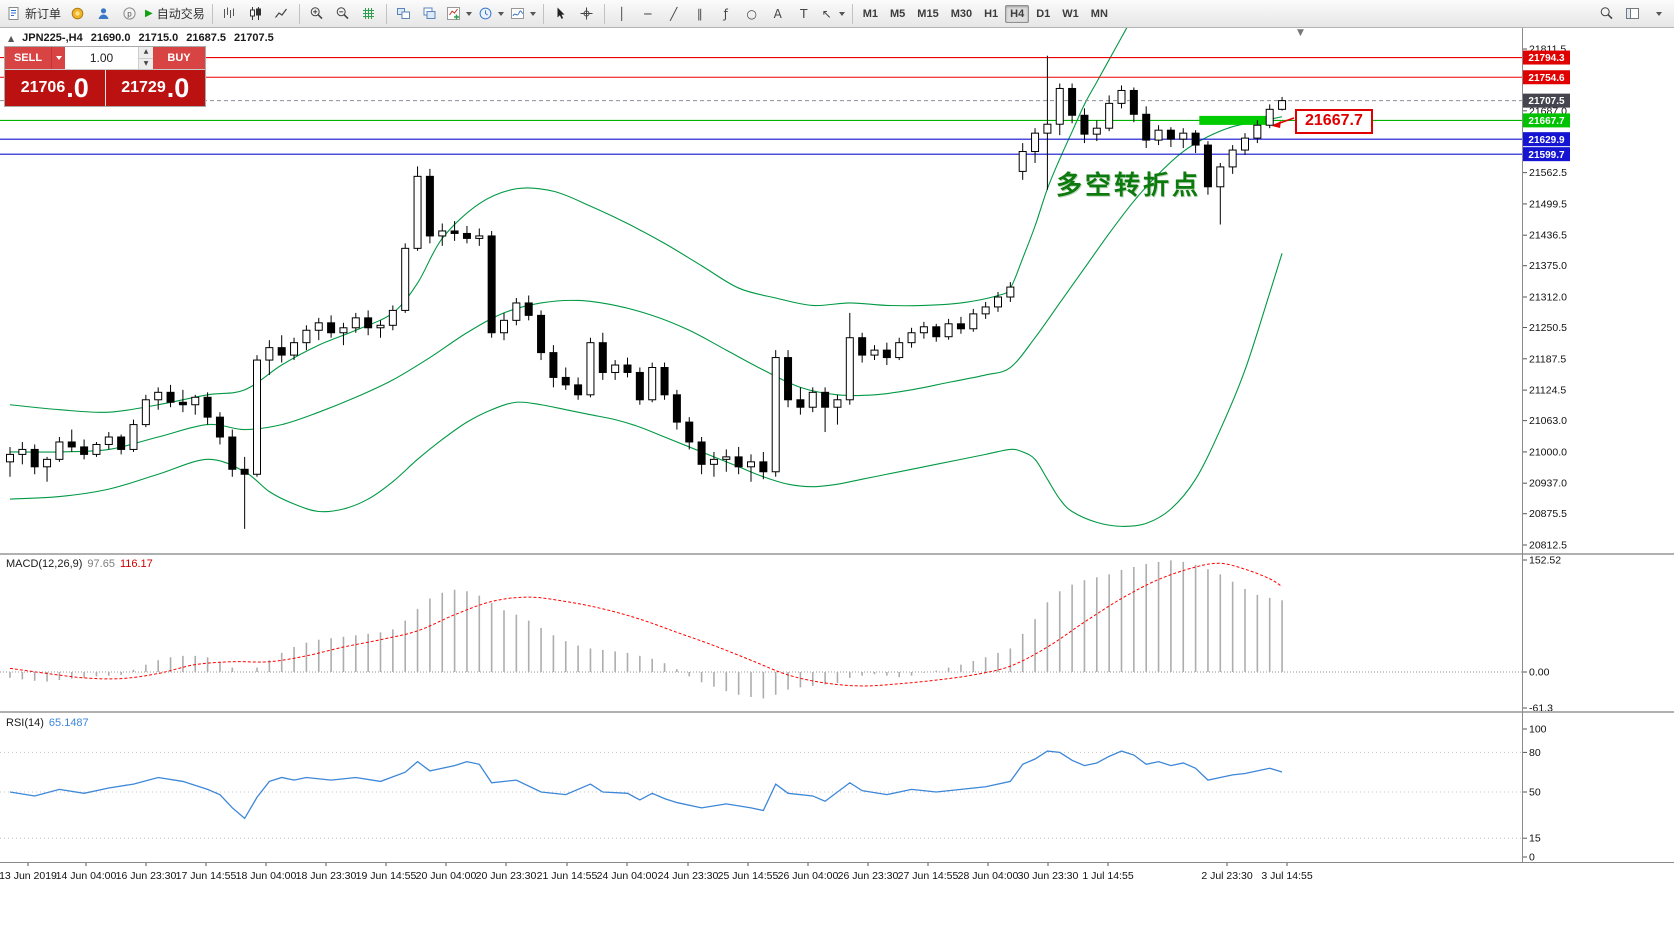 This screenshot has height=951, width=1674. What do you see at coordinates (1545, 561) in the screenshot?
I see `svg-text: 152.52` at bounding box center [1545, 561].